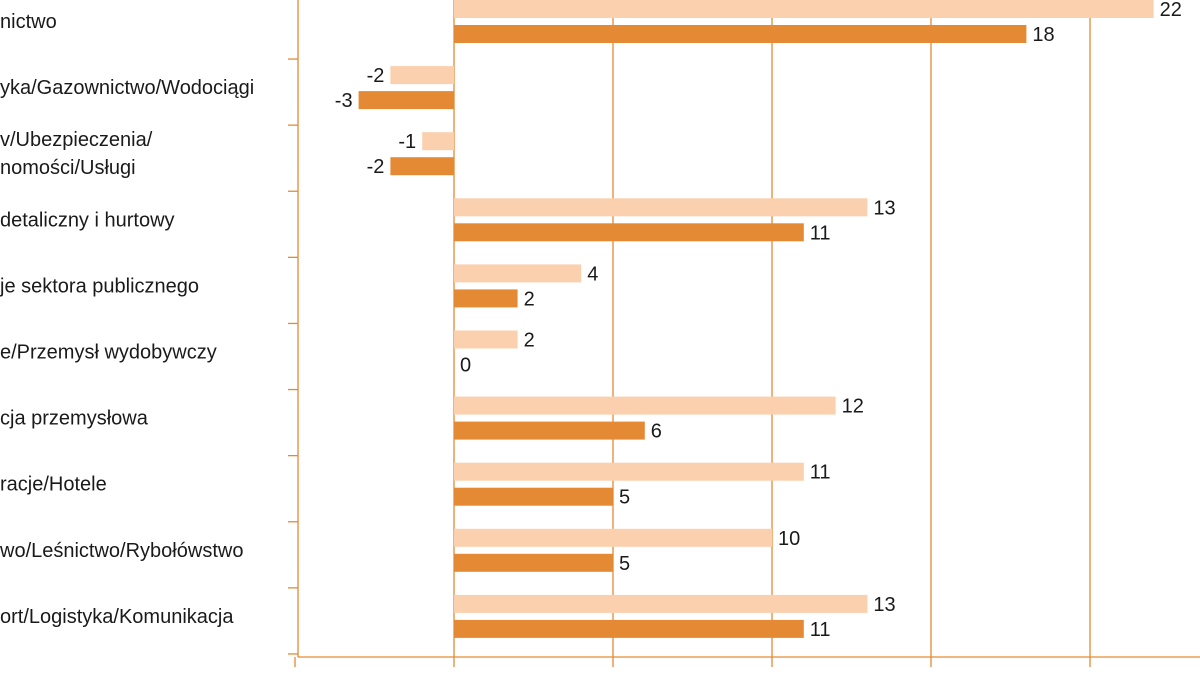  What do you see at coordinates (853, 407) in the screenshot?
I see `value-label: 12` at bounding box center [853, 407].